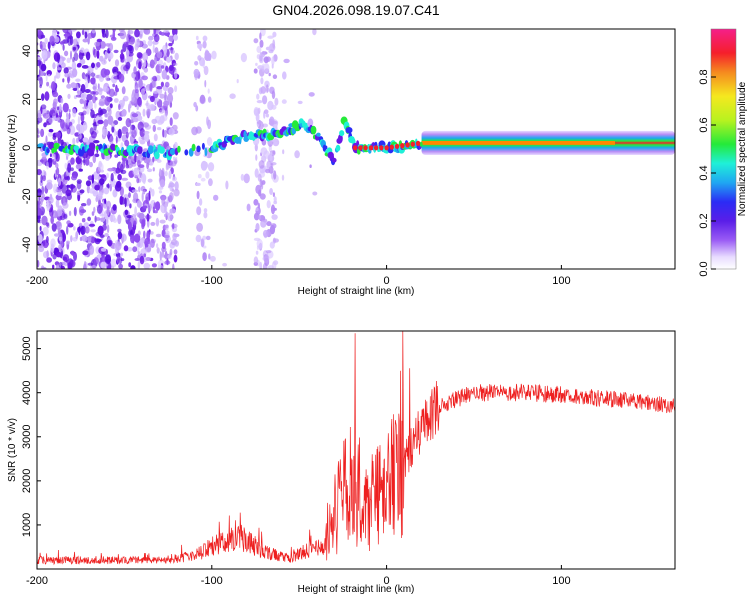 This screenshot has width=750, height=600. I want to click on snr-y-tick-label: 1000, so click(27, 525).